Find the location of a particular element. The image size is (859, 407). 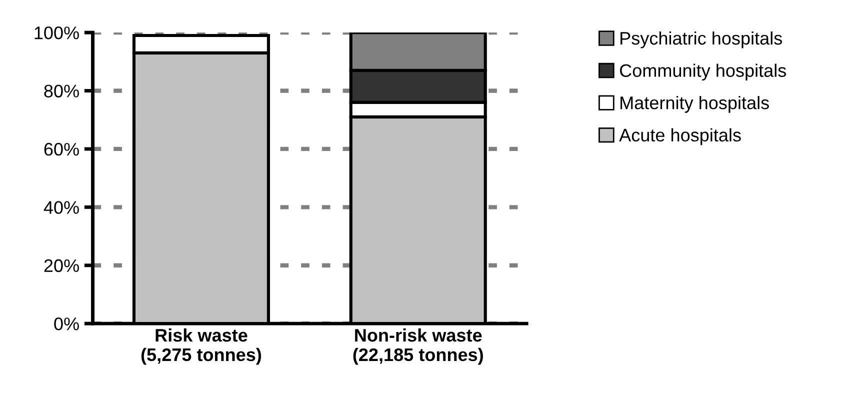

legend-label: Acute hospitals is located at coordinates (680, 137).